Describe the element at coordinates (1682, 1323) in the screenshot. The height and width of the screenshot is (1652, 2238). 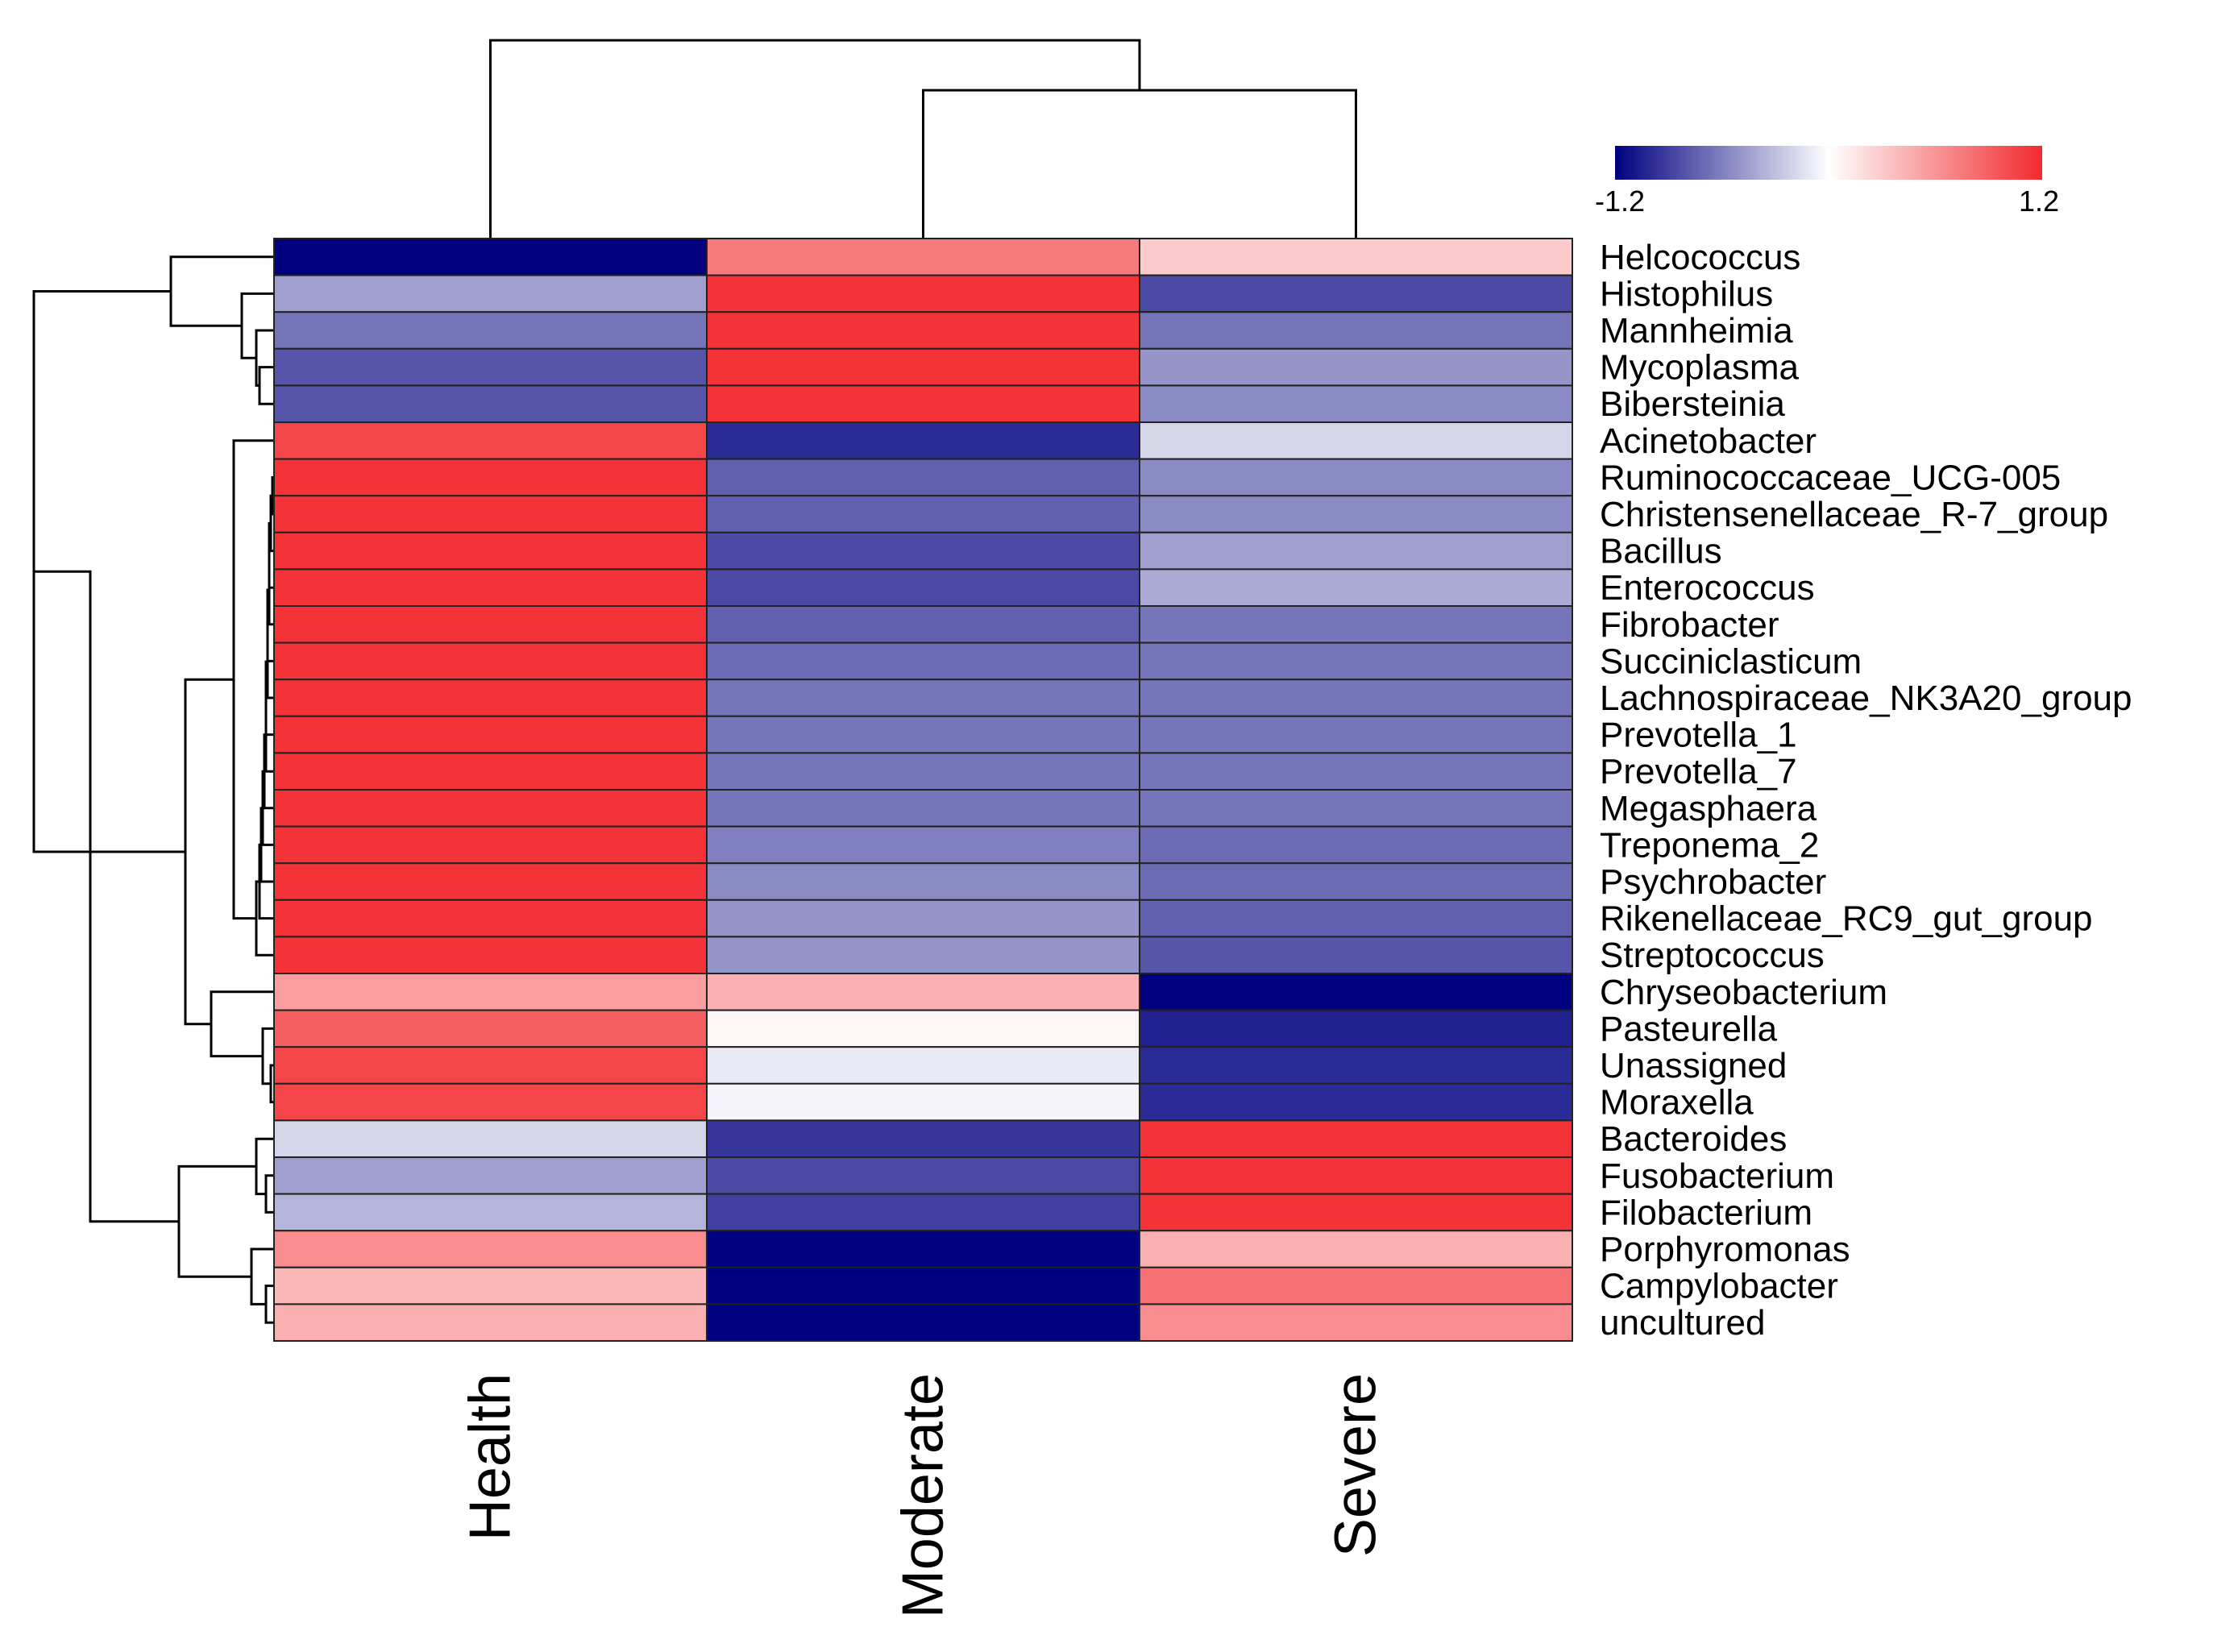
I see `row-label: uncultured` at that location.